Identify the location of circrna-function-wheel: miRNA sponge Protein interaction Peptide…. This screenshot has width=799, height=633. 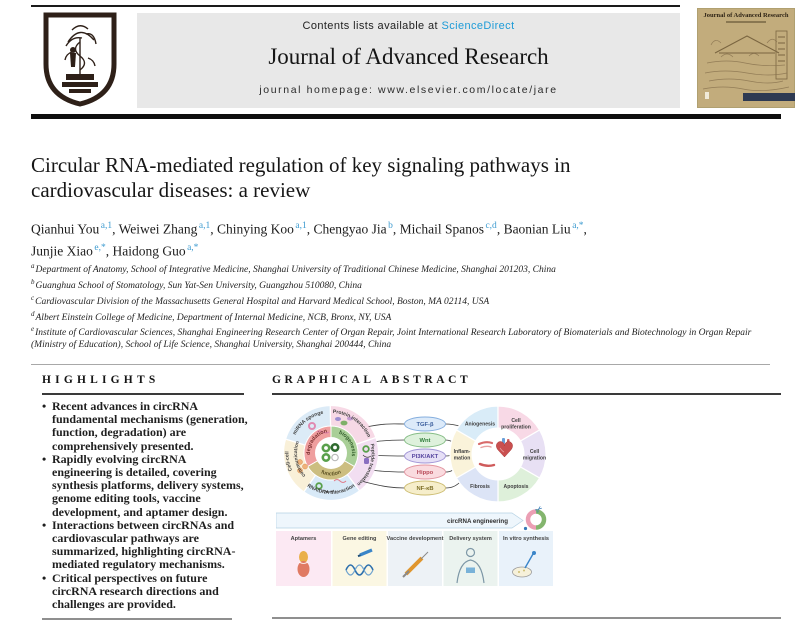
(331, 453).